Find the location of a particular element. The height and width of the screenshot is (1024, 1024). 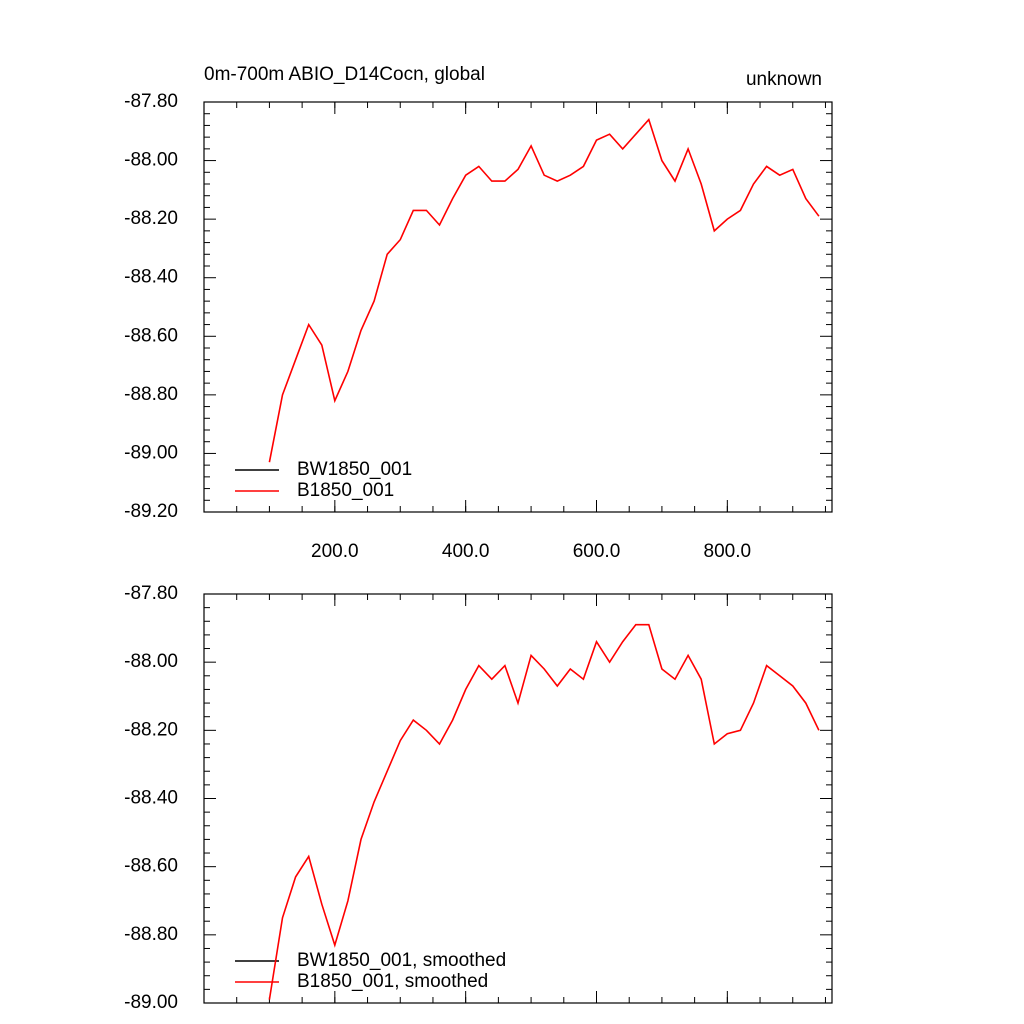

legend-label: BW1850_001, smoothed is located at coordinates (401, 960).